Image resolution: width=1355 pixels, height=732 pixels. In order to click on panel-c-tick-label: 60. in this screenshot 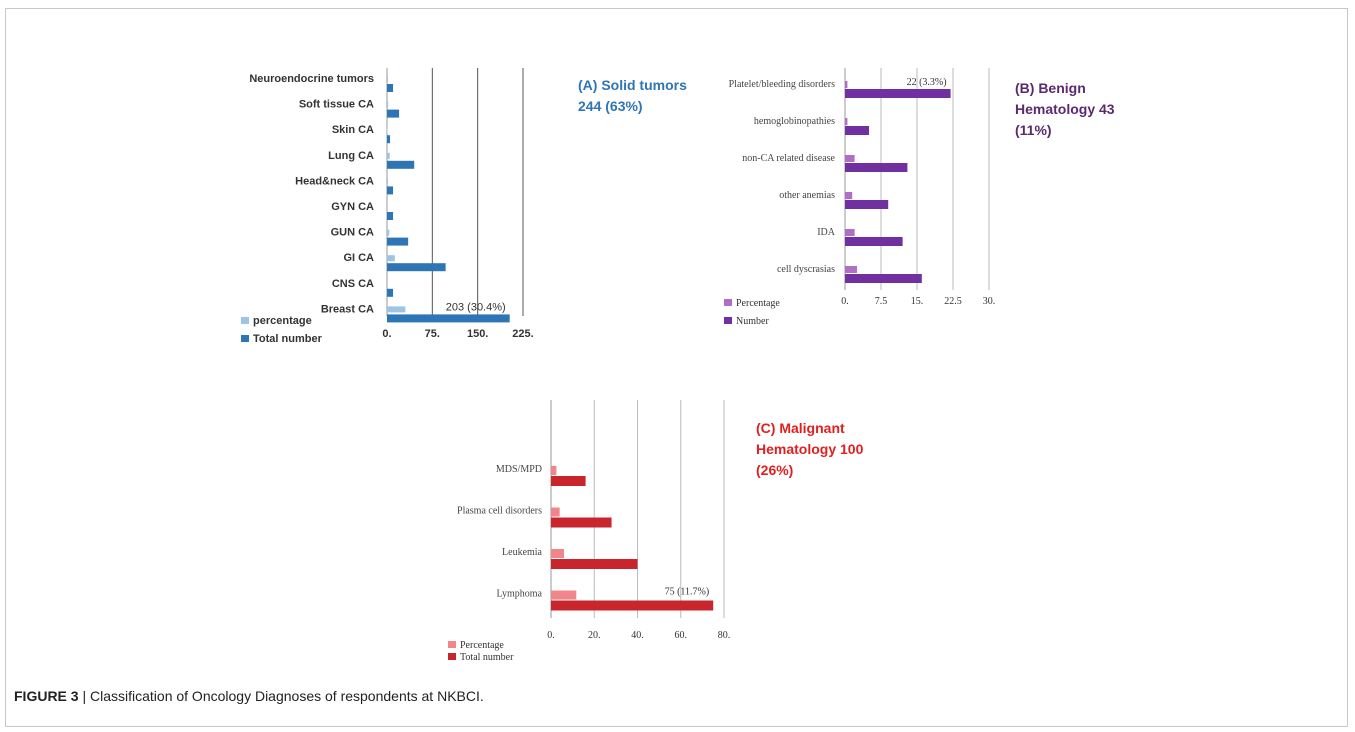, I will do `click(681, 635)`.